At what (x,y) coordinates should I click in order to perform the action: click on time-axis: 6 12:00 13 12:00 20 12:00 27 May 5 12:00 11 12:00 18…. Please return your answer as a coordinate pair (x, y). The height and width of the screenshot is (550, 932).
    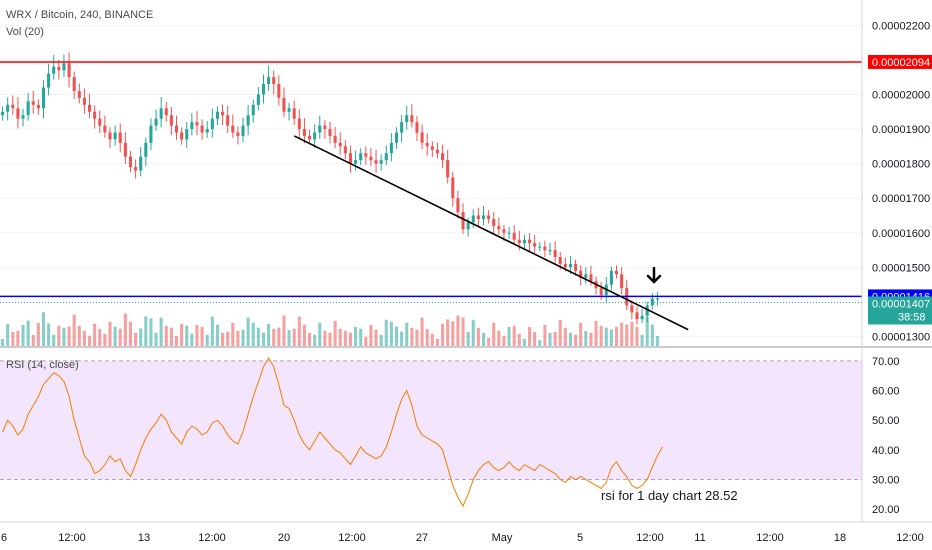
    Looking at the image, I should click on (462, 538).